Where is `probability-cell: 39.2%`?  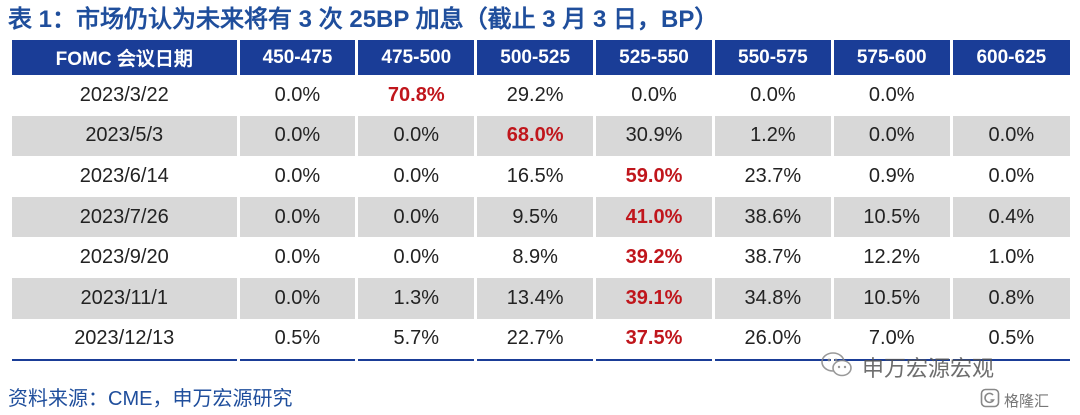 probability-cell: 39.2% is located at coordinates (653, 257).